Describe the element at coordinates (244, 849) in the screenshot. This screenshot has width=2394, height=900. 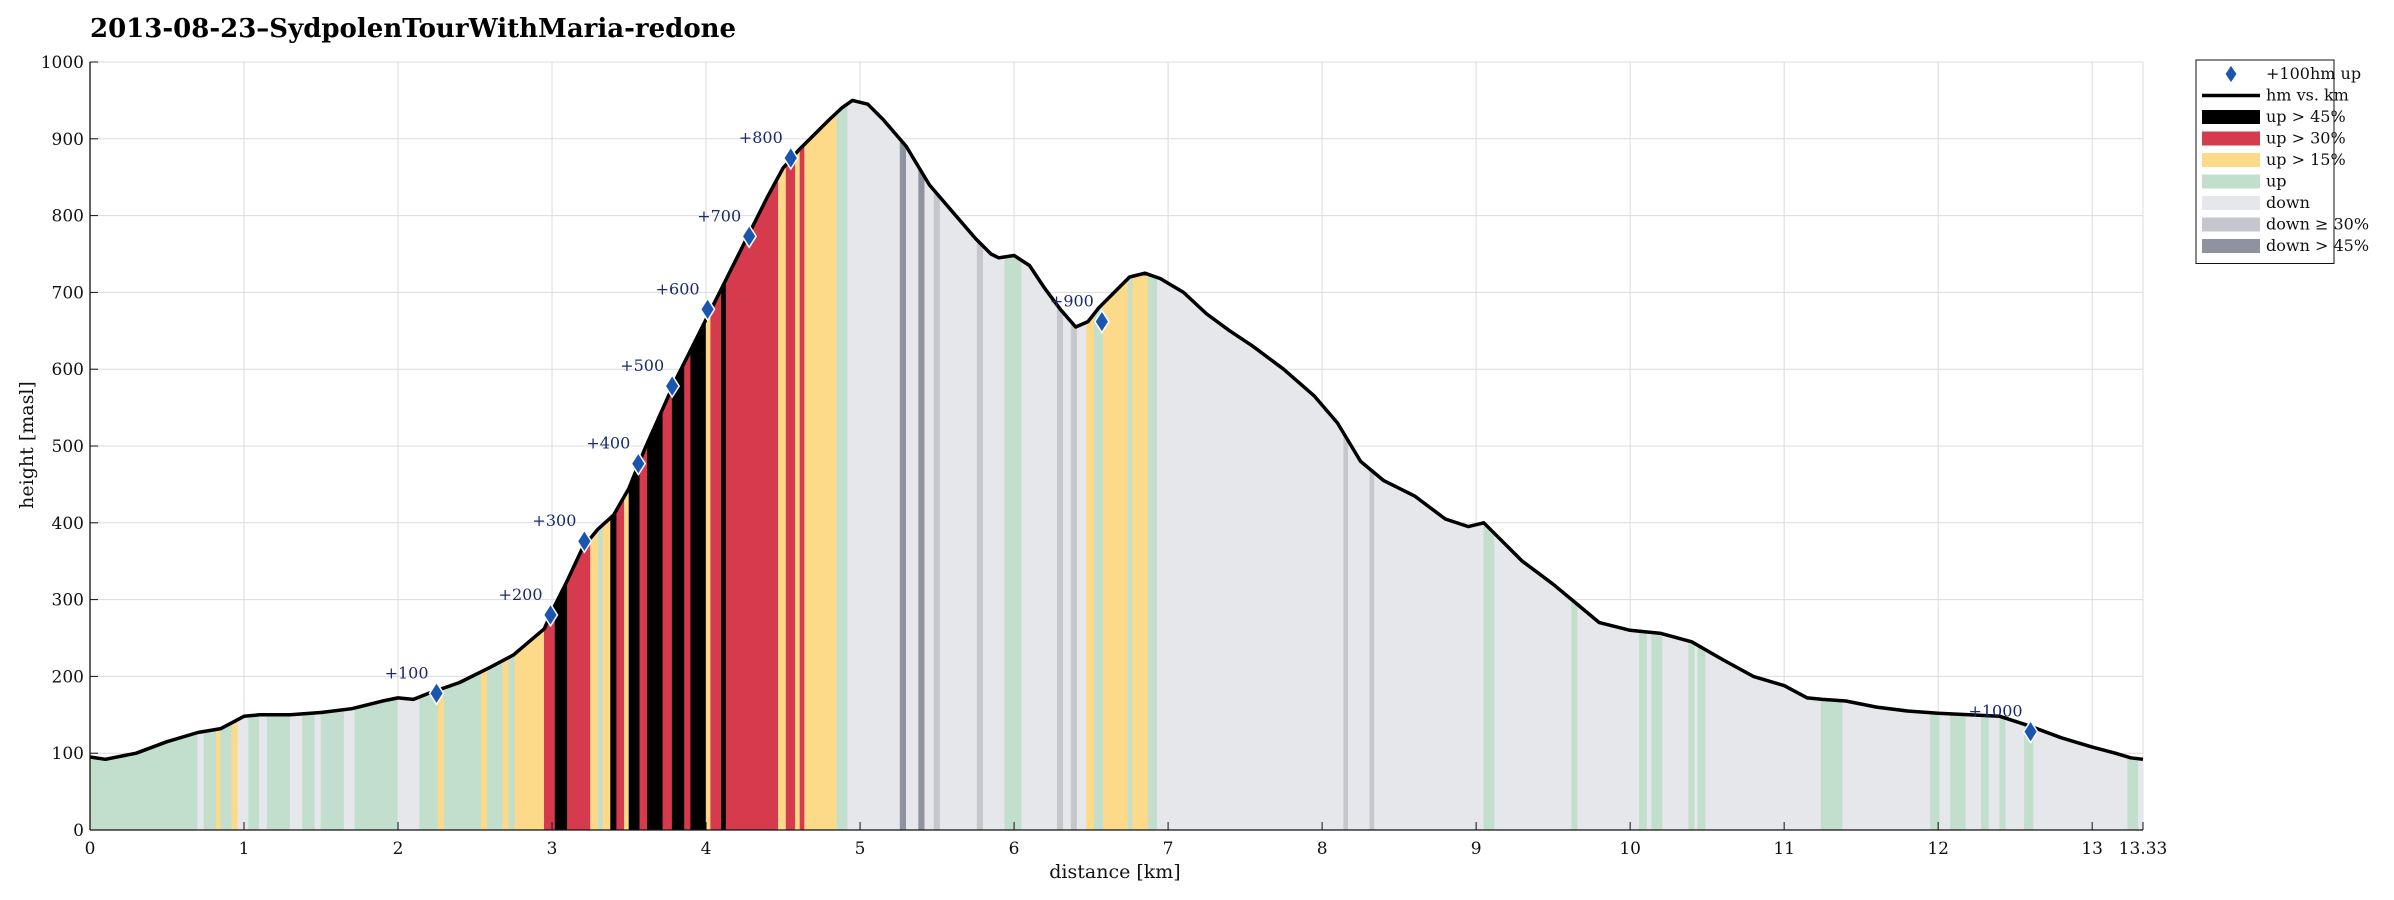
I see `x-tick-label: 1` at that location.